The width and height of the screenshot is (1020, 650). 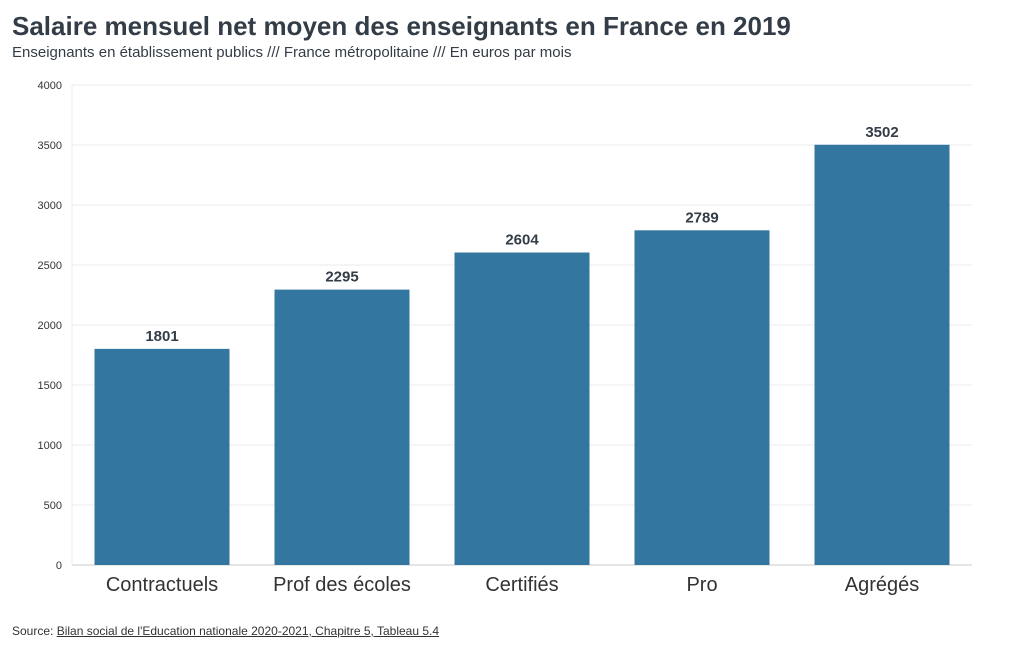 What do you see at coordinates (34, 631) in the screenshot?
I see `source-prefix: Source:` at bounding box center [34, 631].